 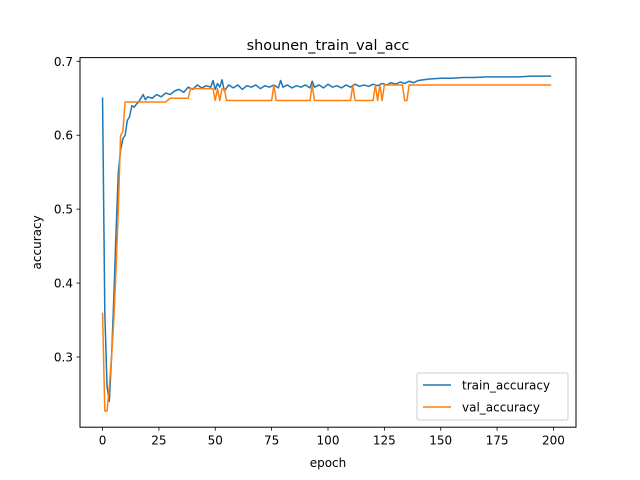 What do you see at coordinates (497, 441) in the screenshot?
I see `x-tick-label: 175` at bounding box center [497, 441].